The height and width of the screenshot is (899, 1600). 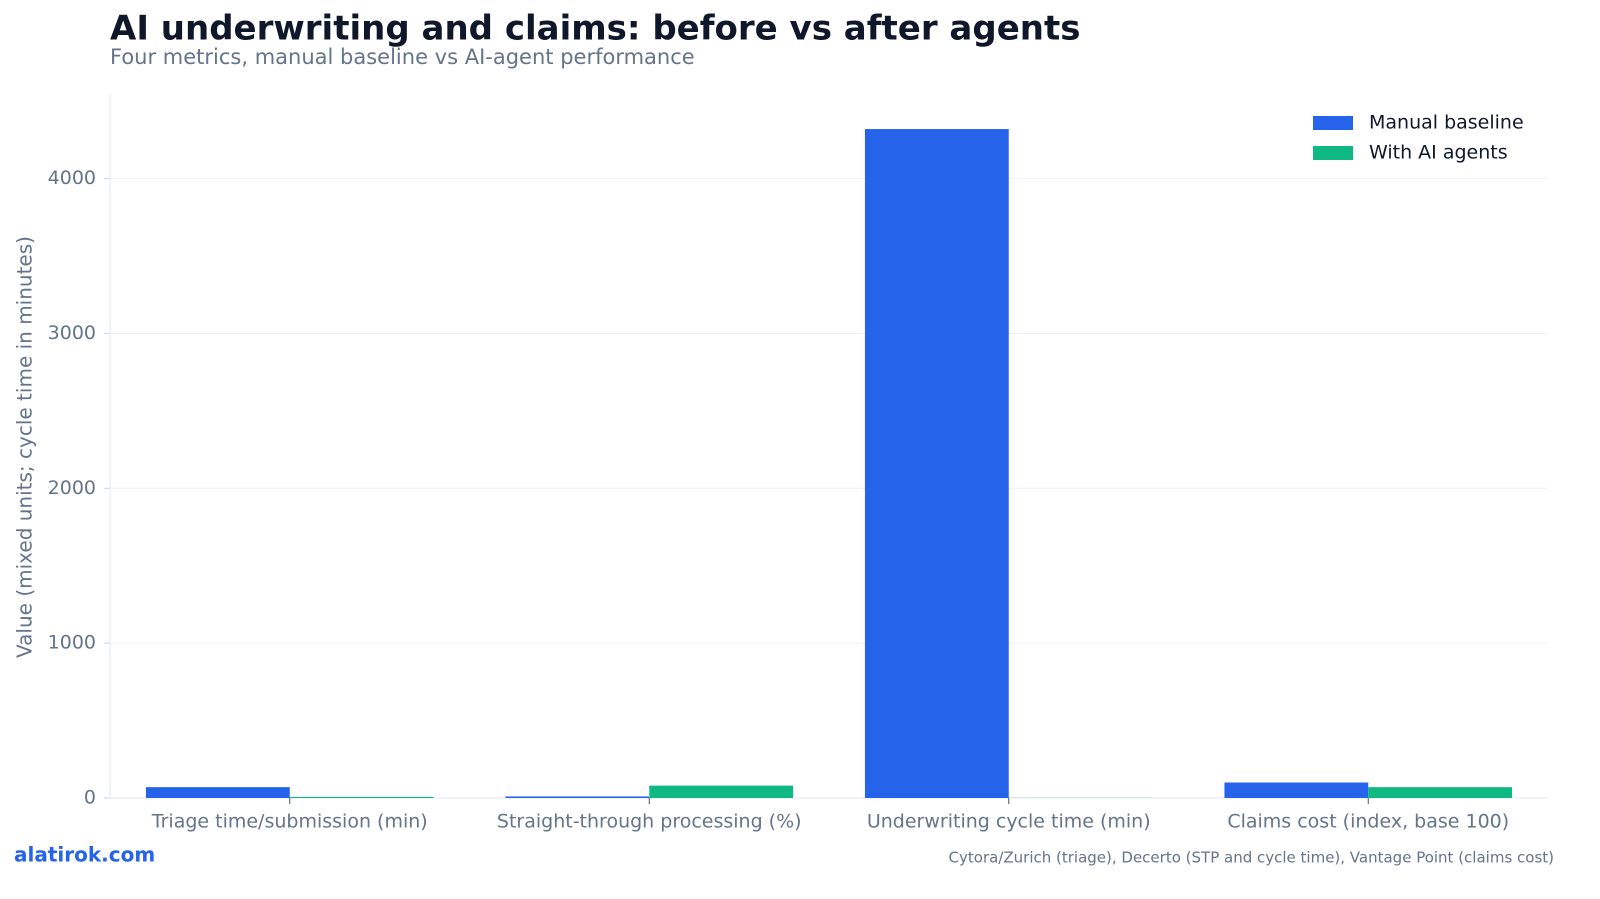 What do you see at coordinates (72, 488) in the screenshot?
I see `y-tick-label: 2000` at bounding box center [72, 488].